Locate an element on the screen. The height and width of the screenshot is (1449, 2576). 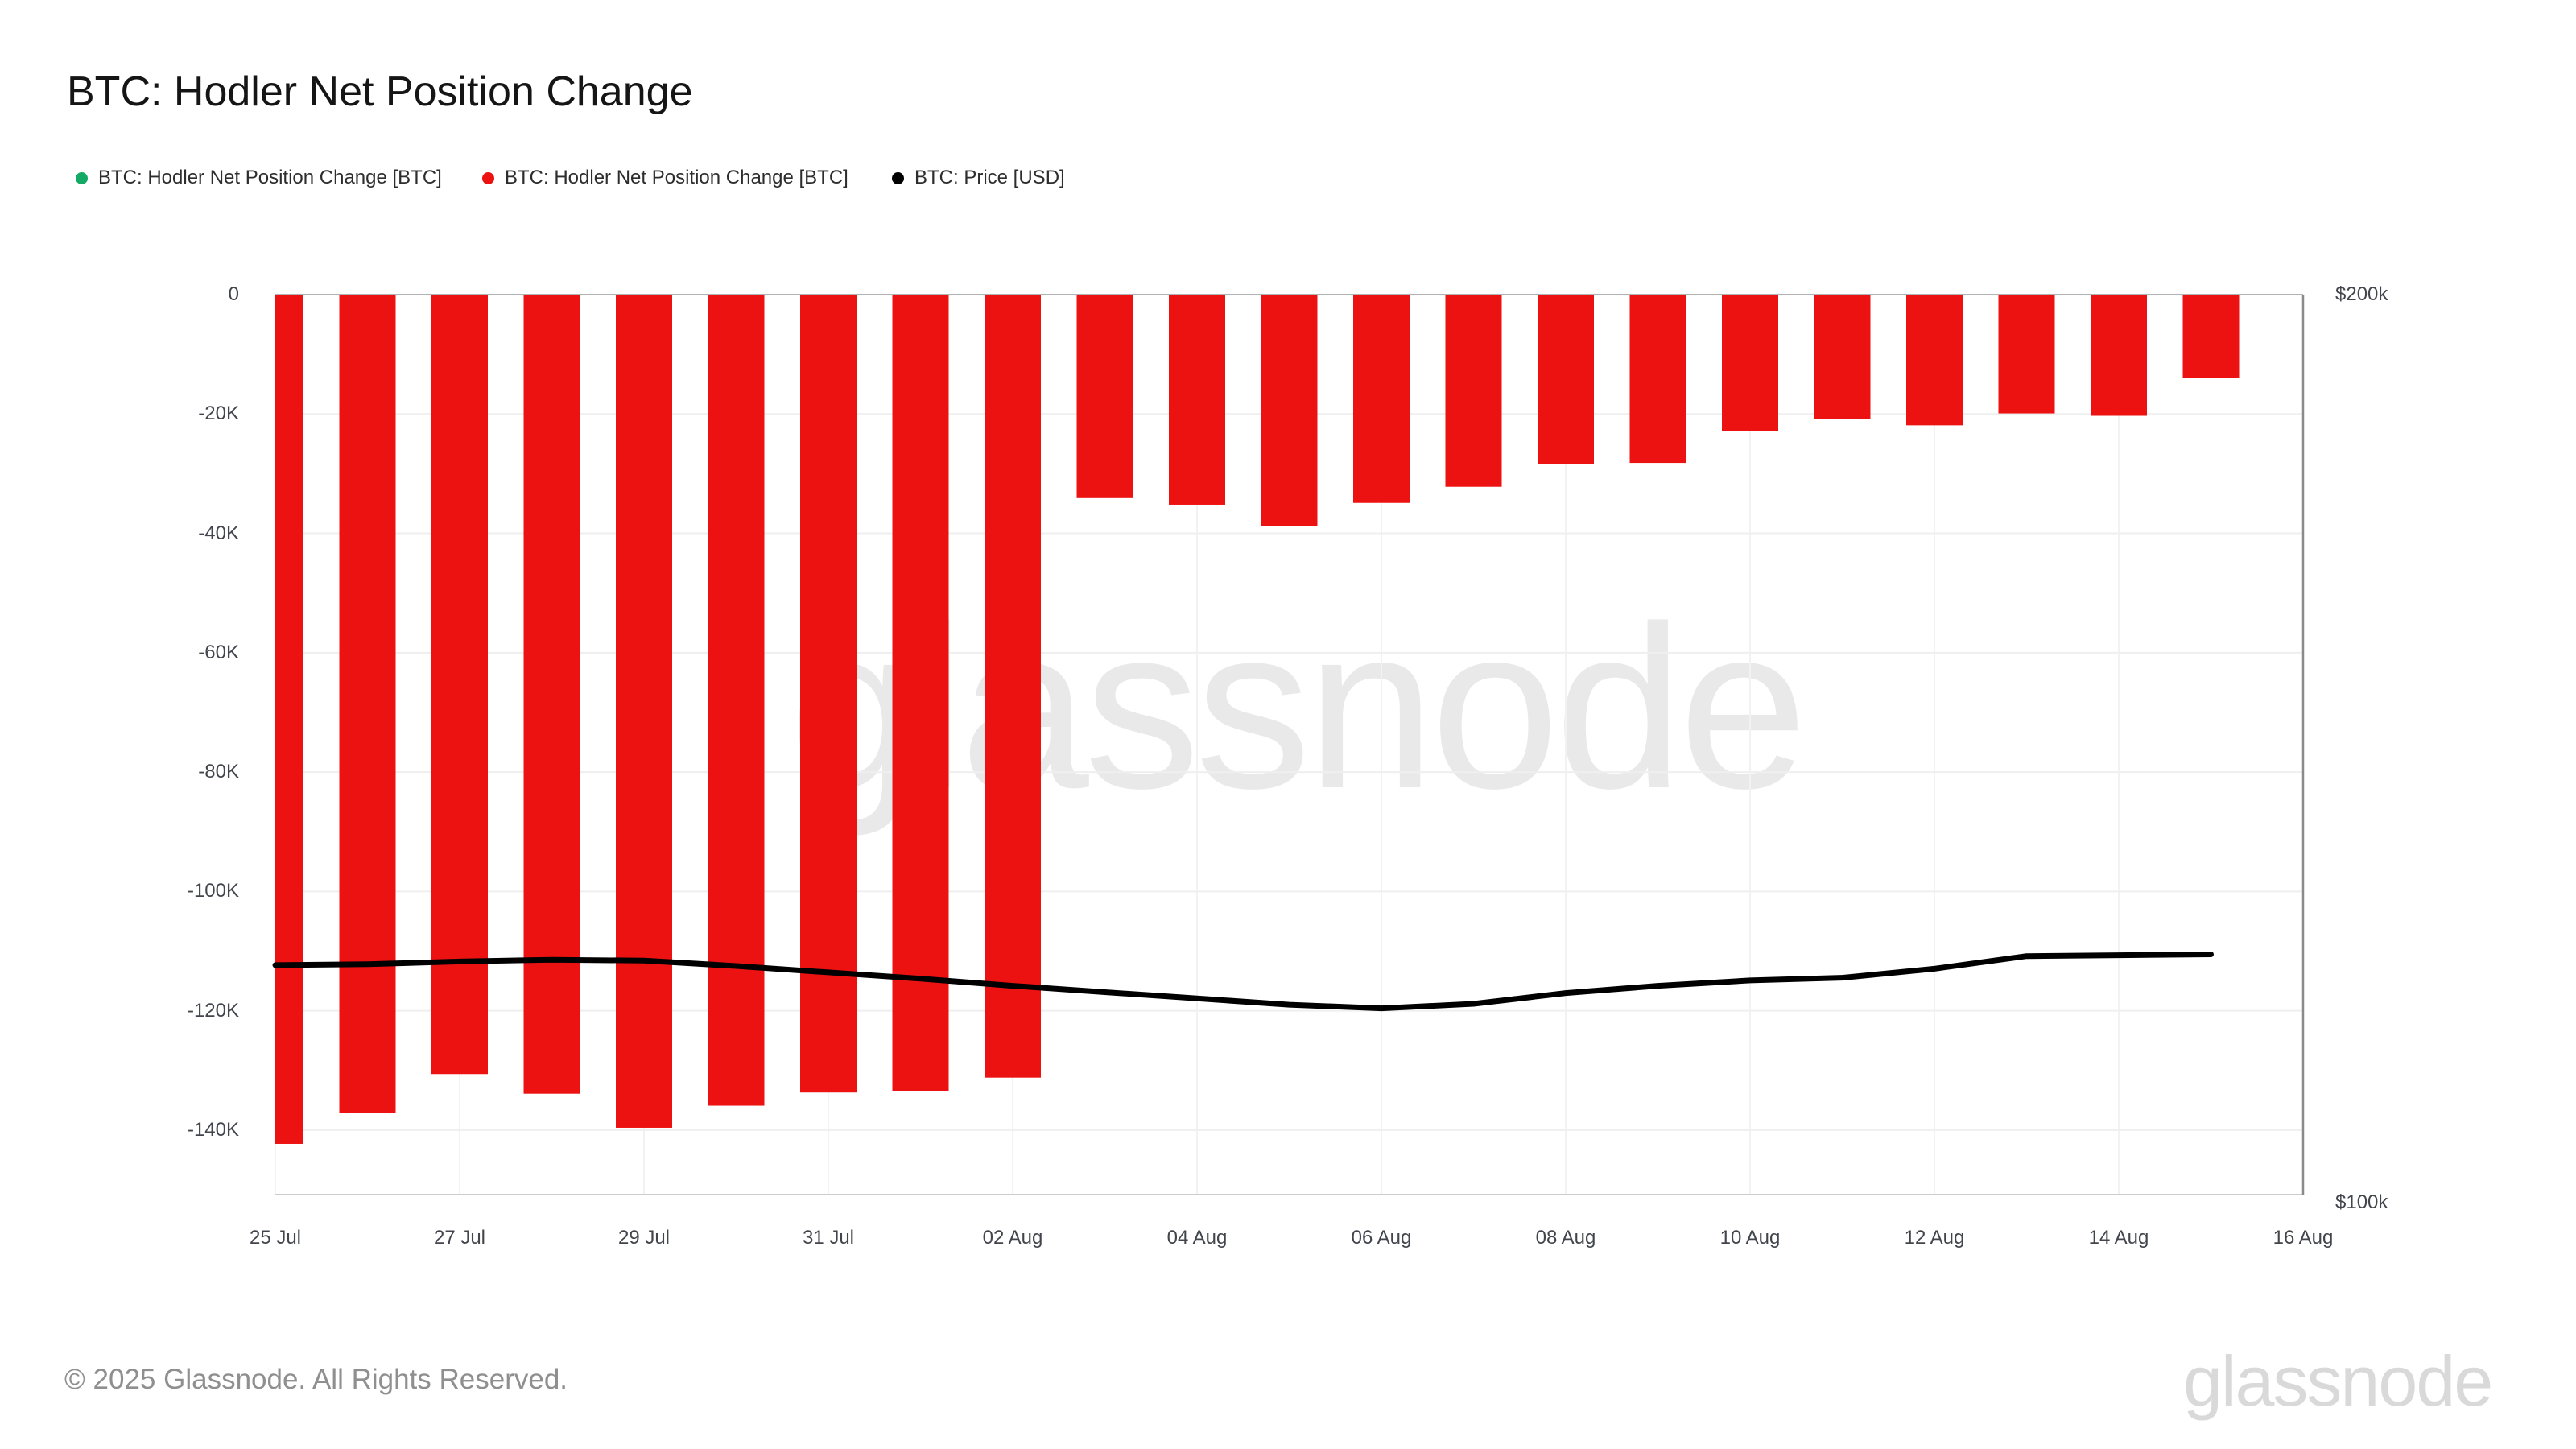
x-axis-tick-label: 16 Aug is located at coordinates (2303, 1238).